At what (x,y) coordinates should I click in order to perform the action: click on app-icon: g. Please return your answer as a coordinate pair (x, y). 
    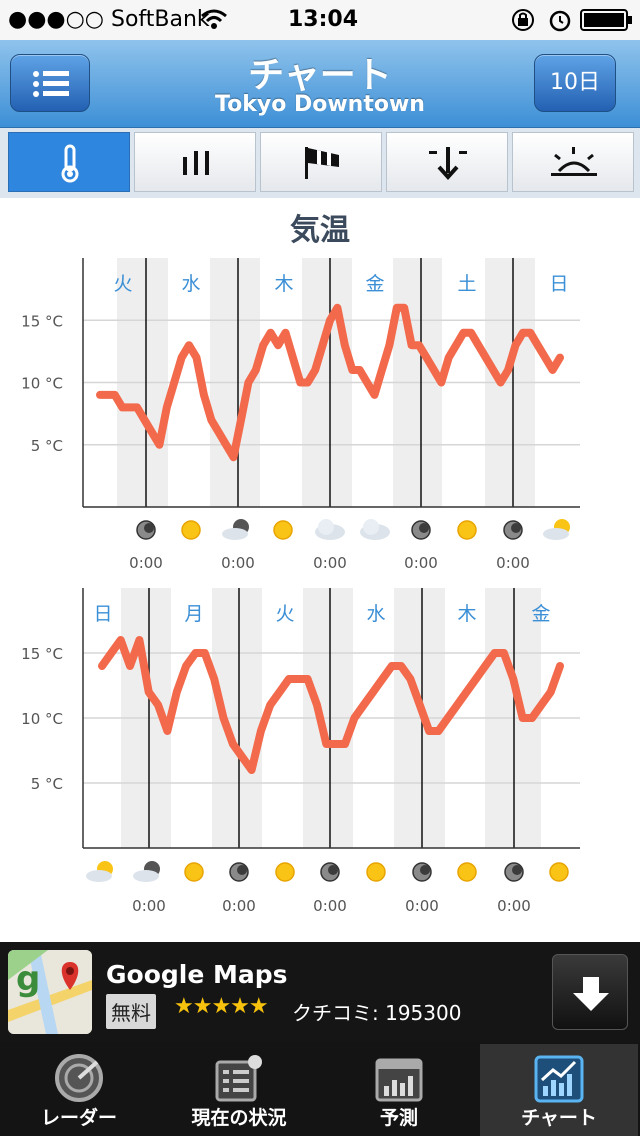
    Looking at the image, I should click on (50, 992).